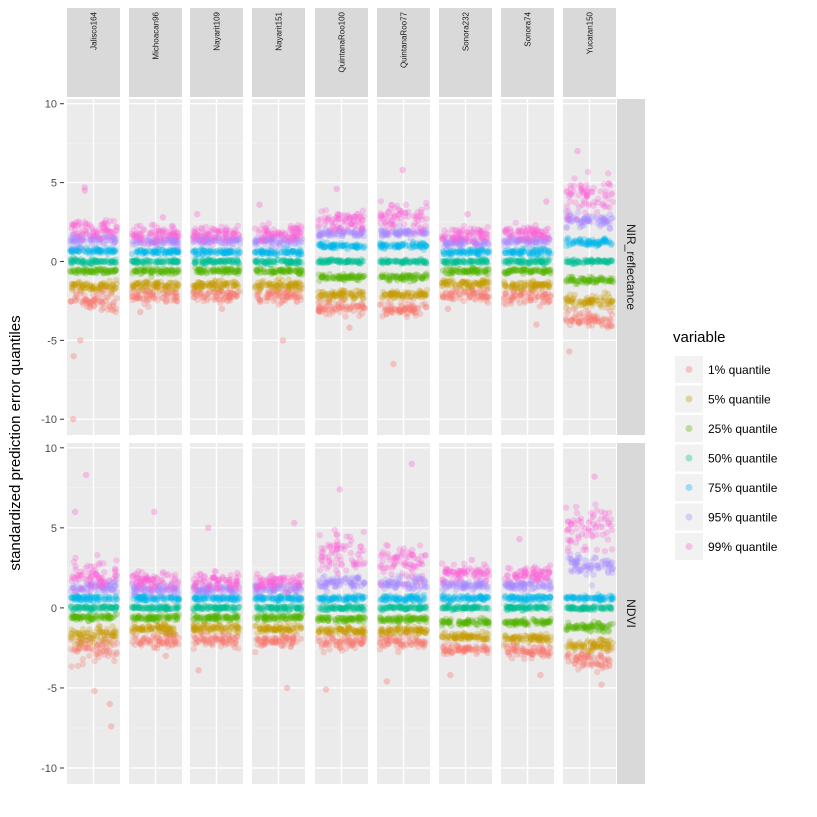 Image resolution: width=817 pixels, height=817 pixels. What do you see at coordinates (15, 442) in the screenshot?
I see `y-axis-title: standardized prediction error quantiles` at bounding box center [15, 442].